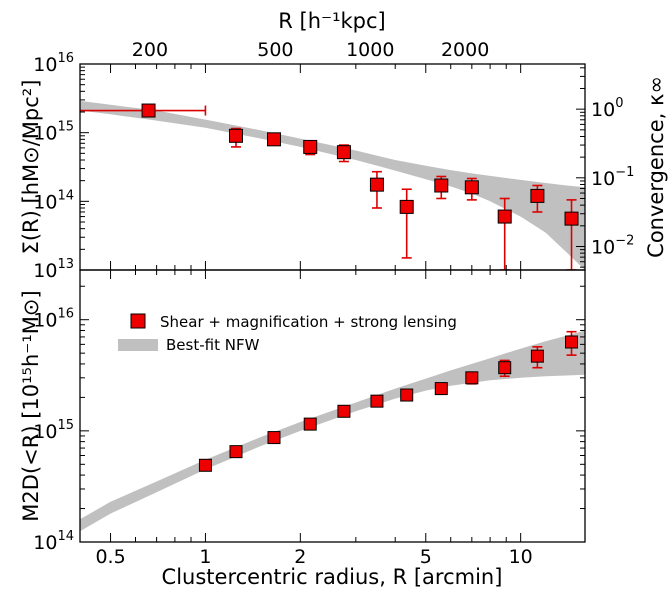 The width and height of the screenshot is (670, 591). I want to click on projected-mass-points, so click(388, 401).